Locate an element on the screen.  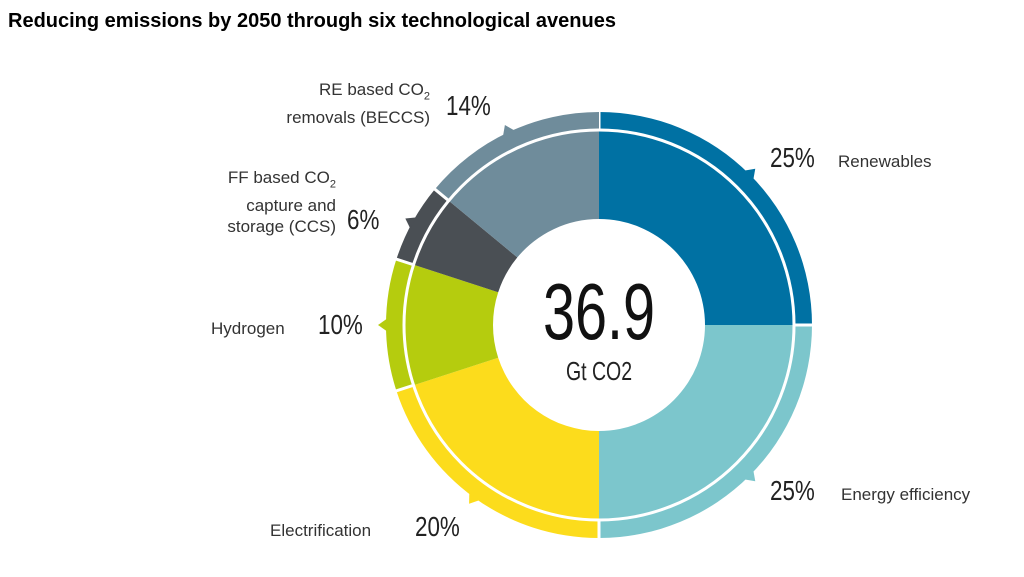
label-renewables: Renewables is located at coordinates (885, 161).